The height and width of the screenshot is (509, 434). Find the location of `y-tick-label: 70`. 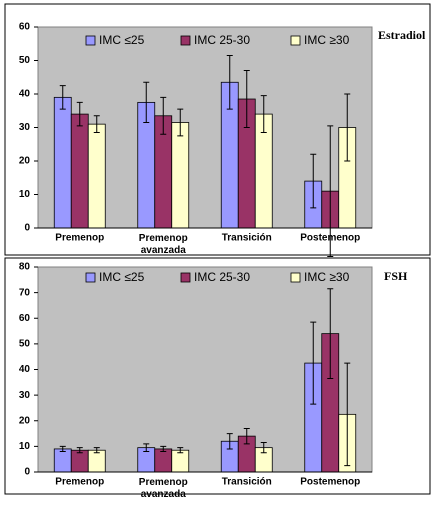

y-tick-label: 70 is located at coordinates (25, 292).